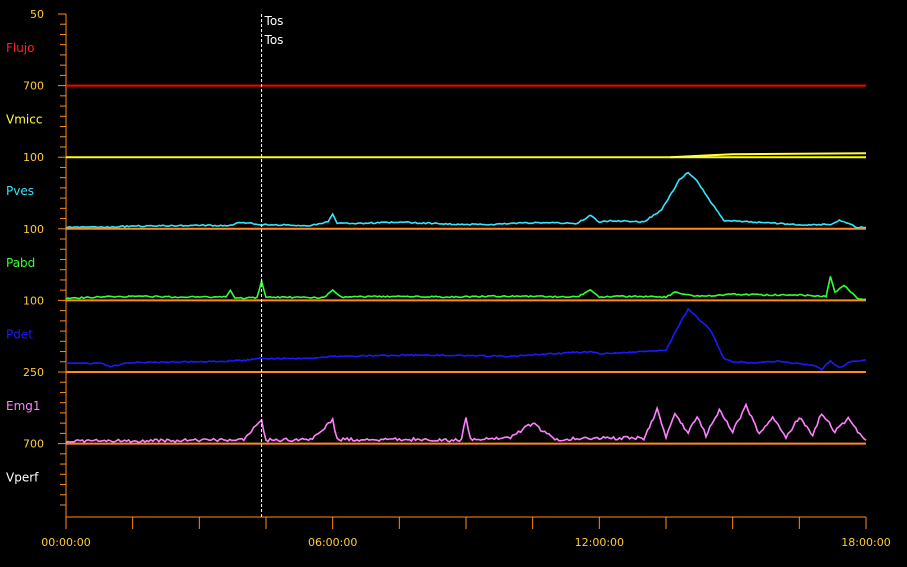 This screenshot has width=907, height=567. What do you see at coordinates (24, 120) in the screenshot?
I see `channel-name-vmicc: Vmicc` at bounding box center [24, 120].